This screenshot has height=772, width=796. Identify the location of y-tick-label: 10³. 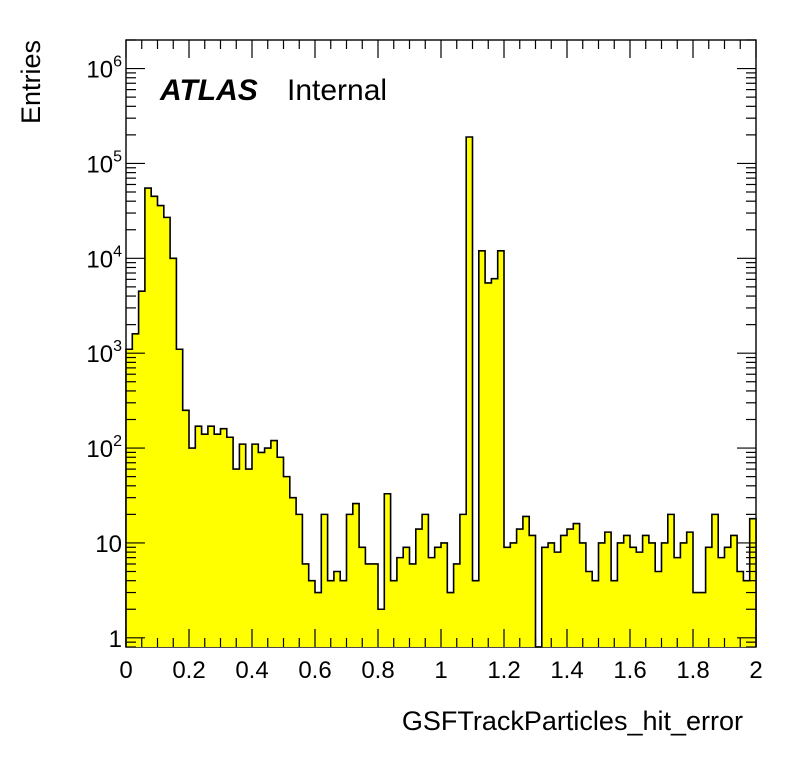
(104, 353).